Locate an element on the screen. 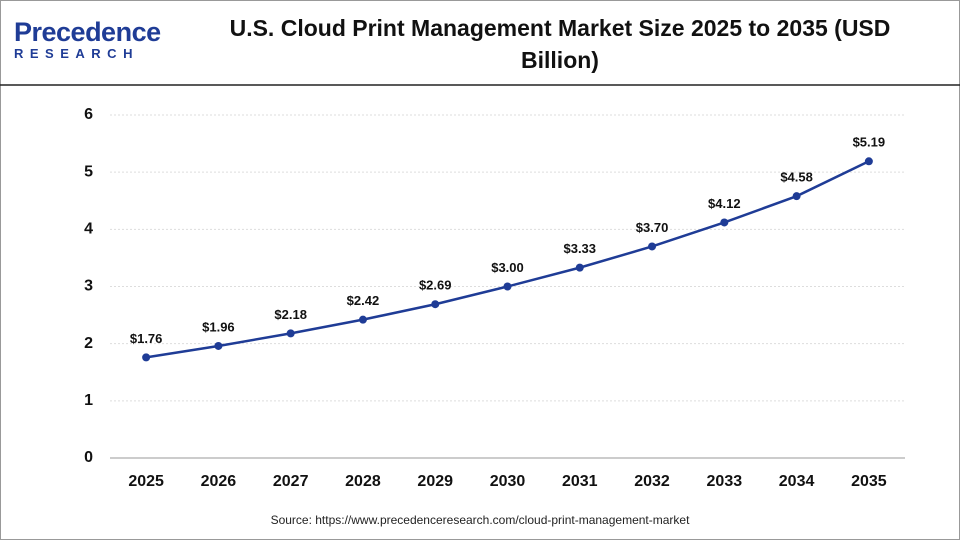 The height and width of the screenshot is (540, 960). x-tick-label: 2032 is located at coordinates (652, 481).